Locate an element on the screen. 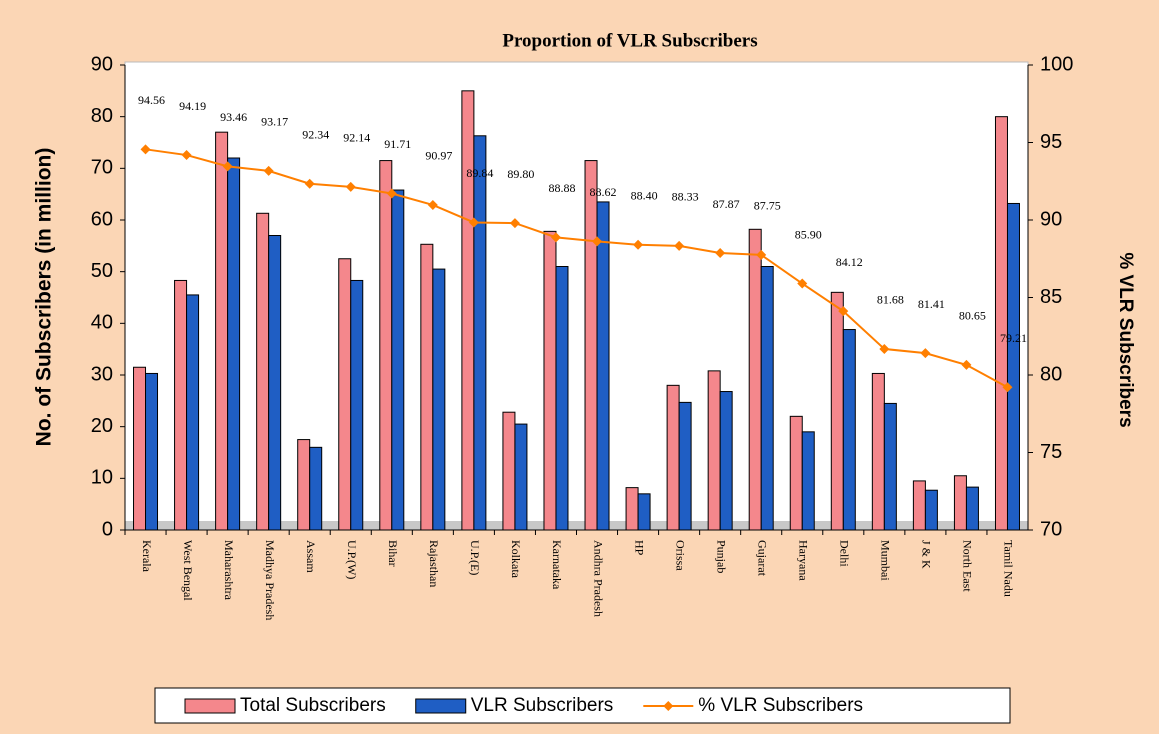 The height and width of the screenshot is (739, 1159). y-tick-label: 80 is located at coordinates (102, 116).